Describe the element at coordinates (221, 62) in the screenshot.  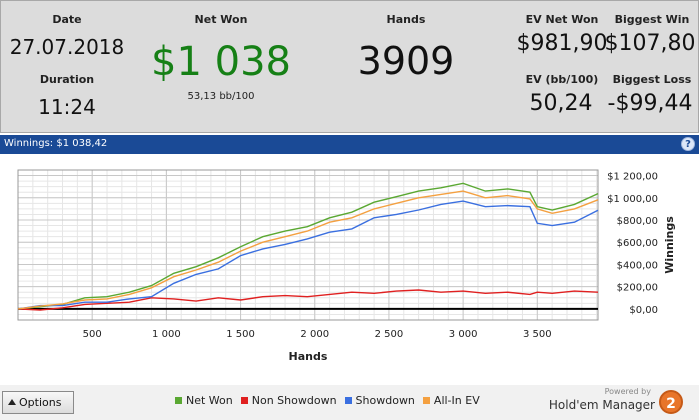
I see `net-won-value: $1 038` at that location.